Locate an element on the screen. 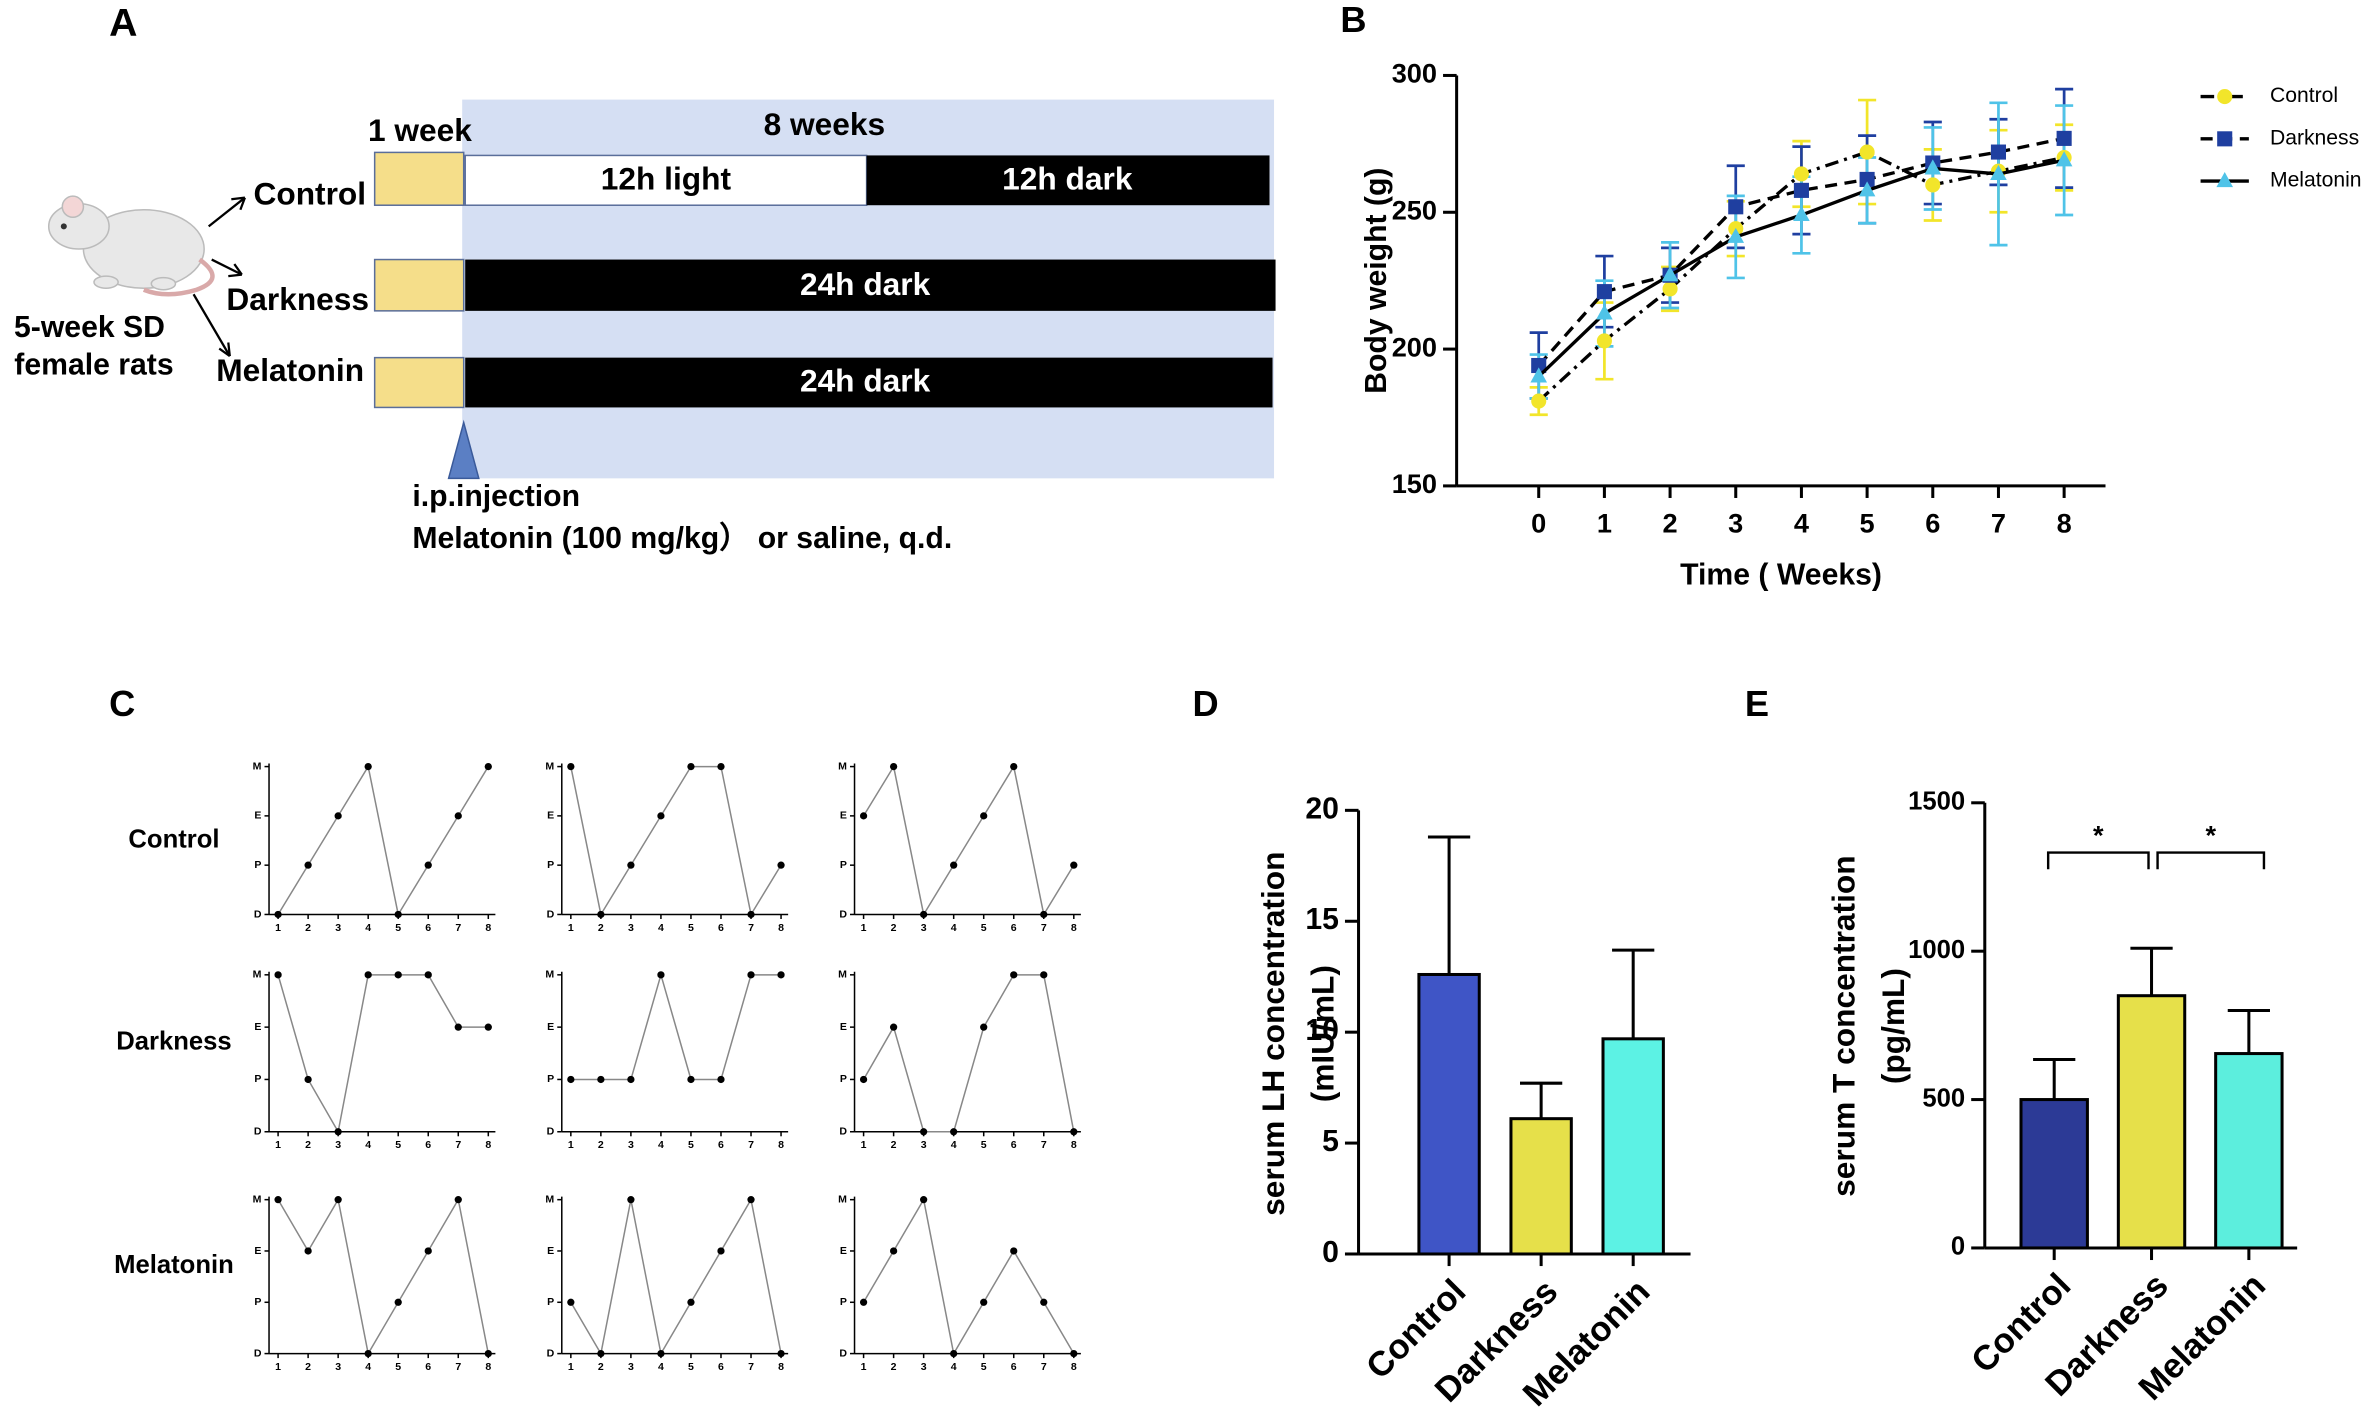 The width and height of the screenshot is (2367, 1423). y-tick-label: 5 is located at coordinates (1330, 1141).